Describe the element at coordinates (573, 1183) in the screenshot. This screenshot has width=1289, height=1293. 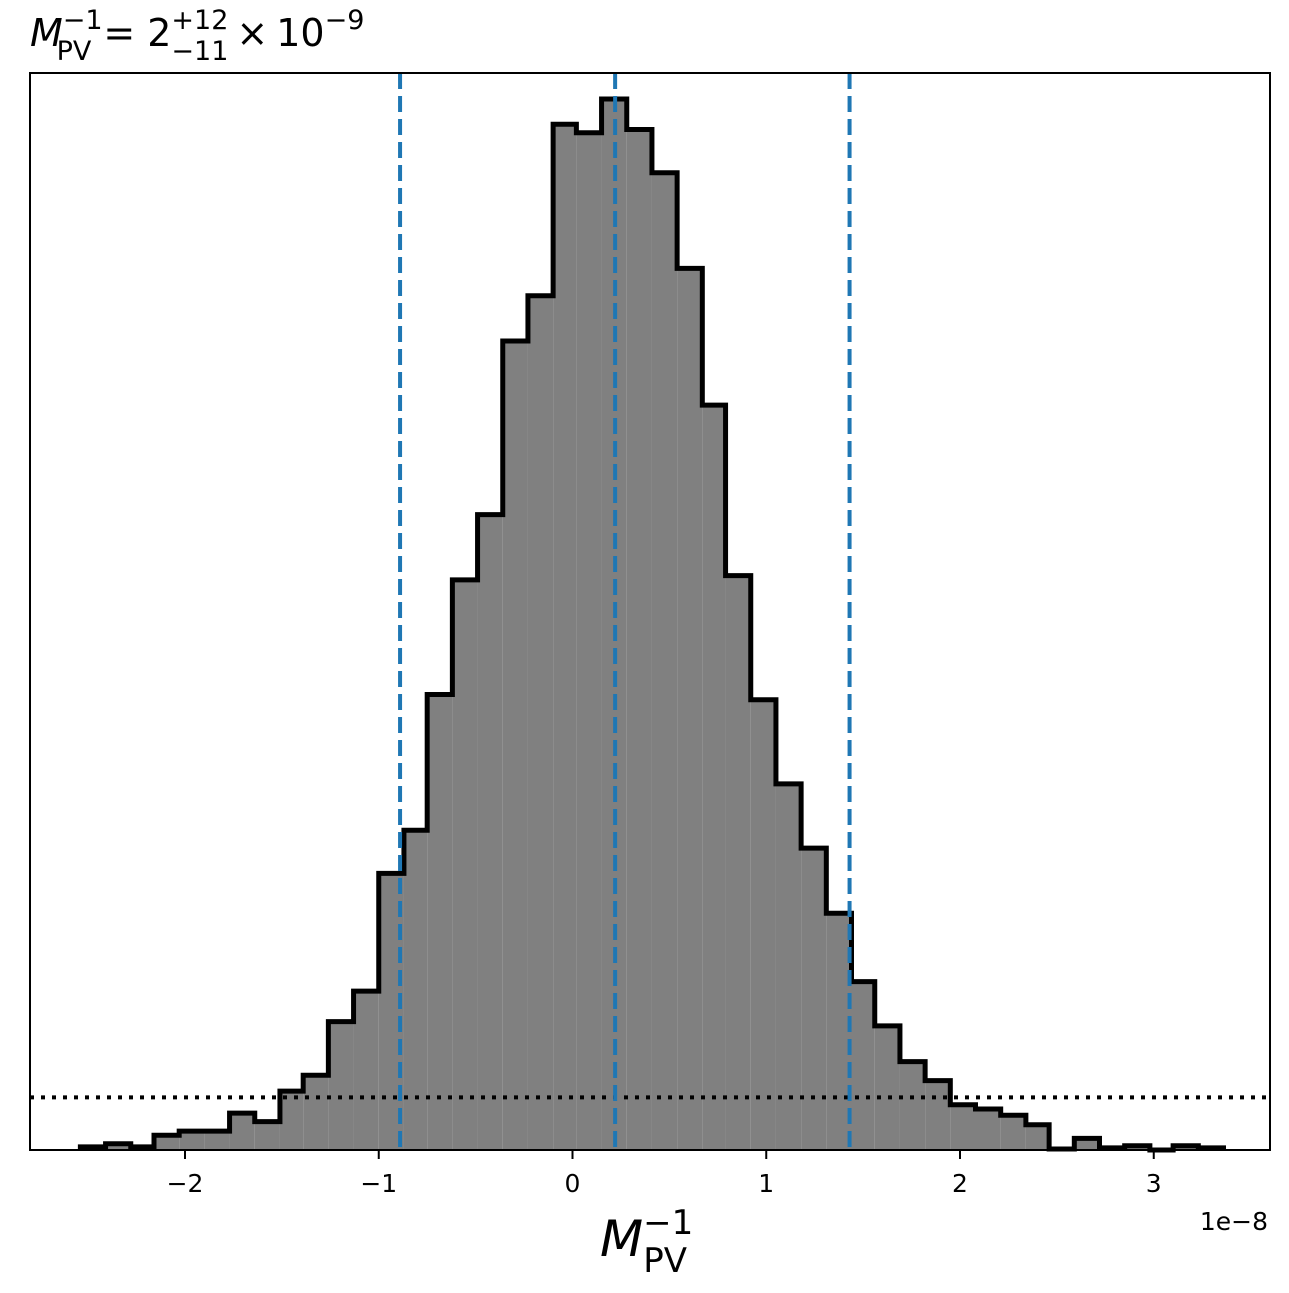
I see `x-tick-label: 0` at that location.